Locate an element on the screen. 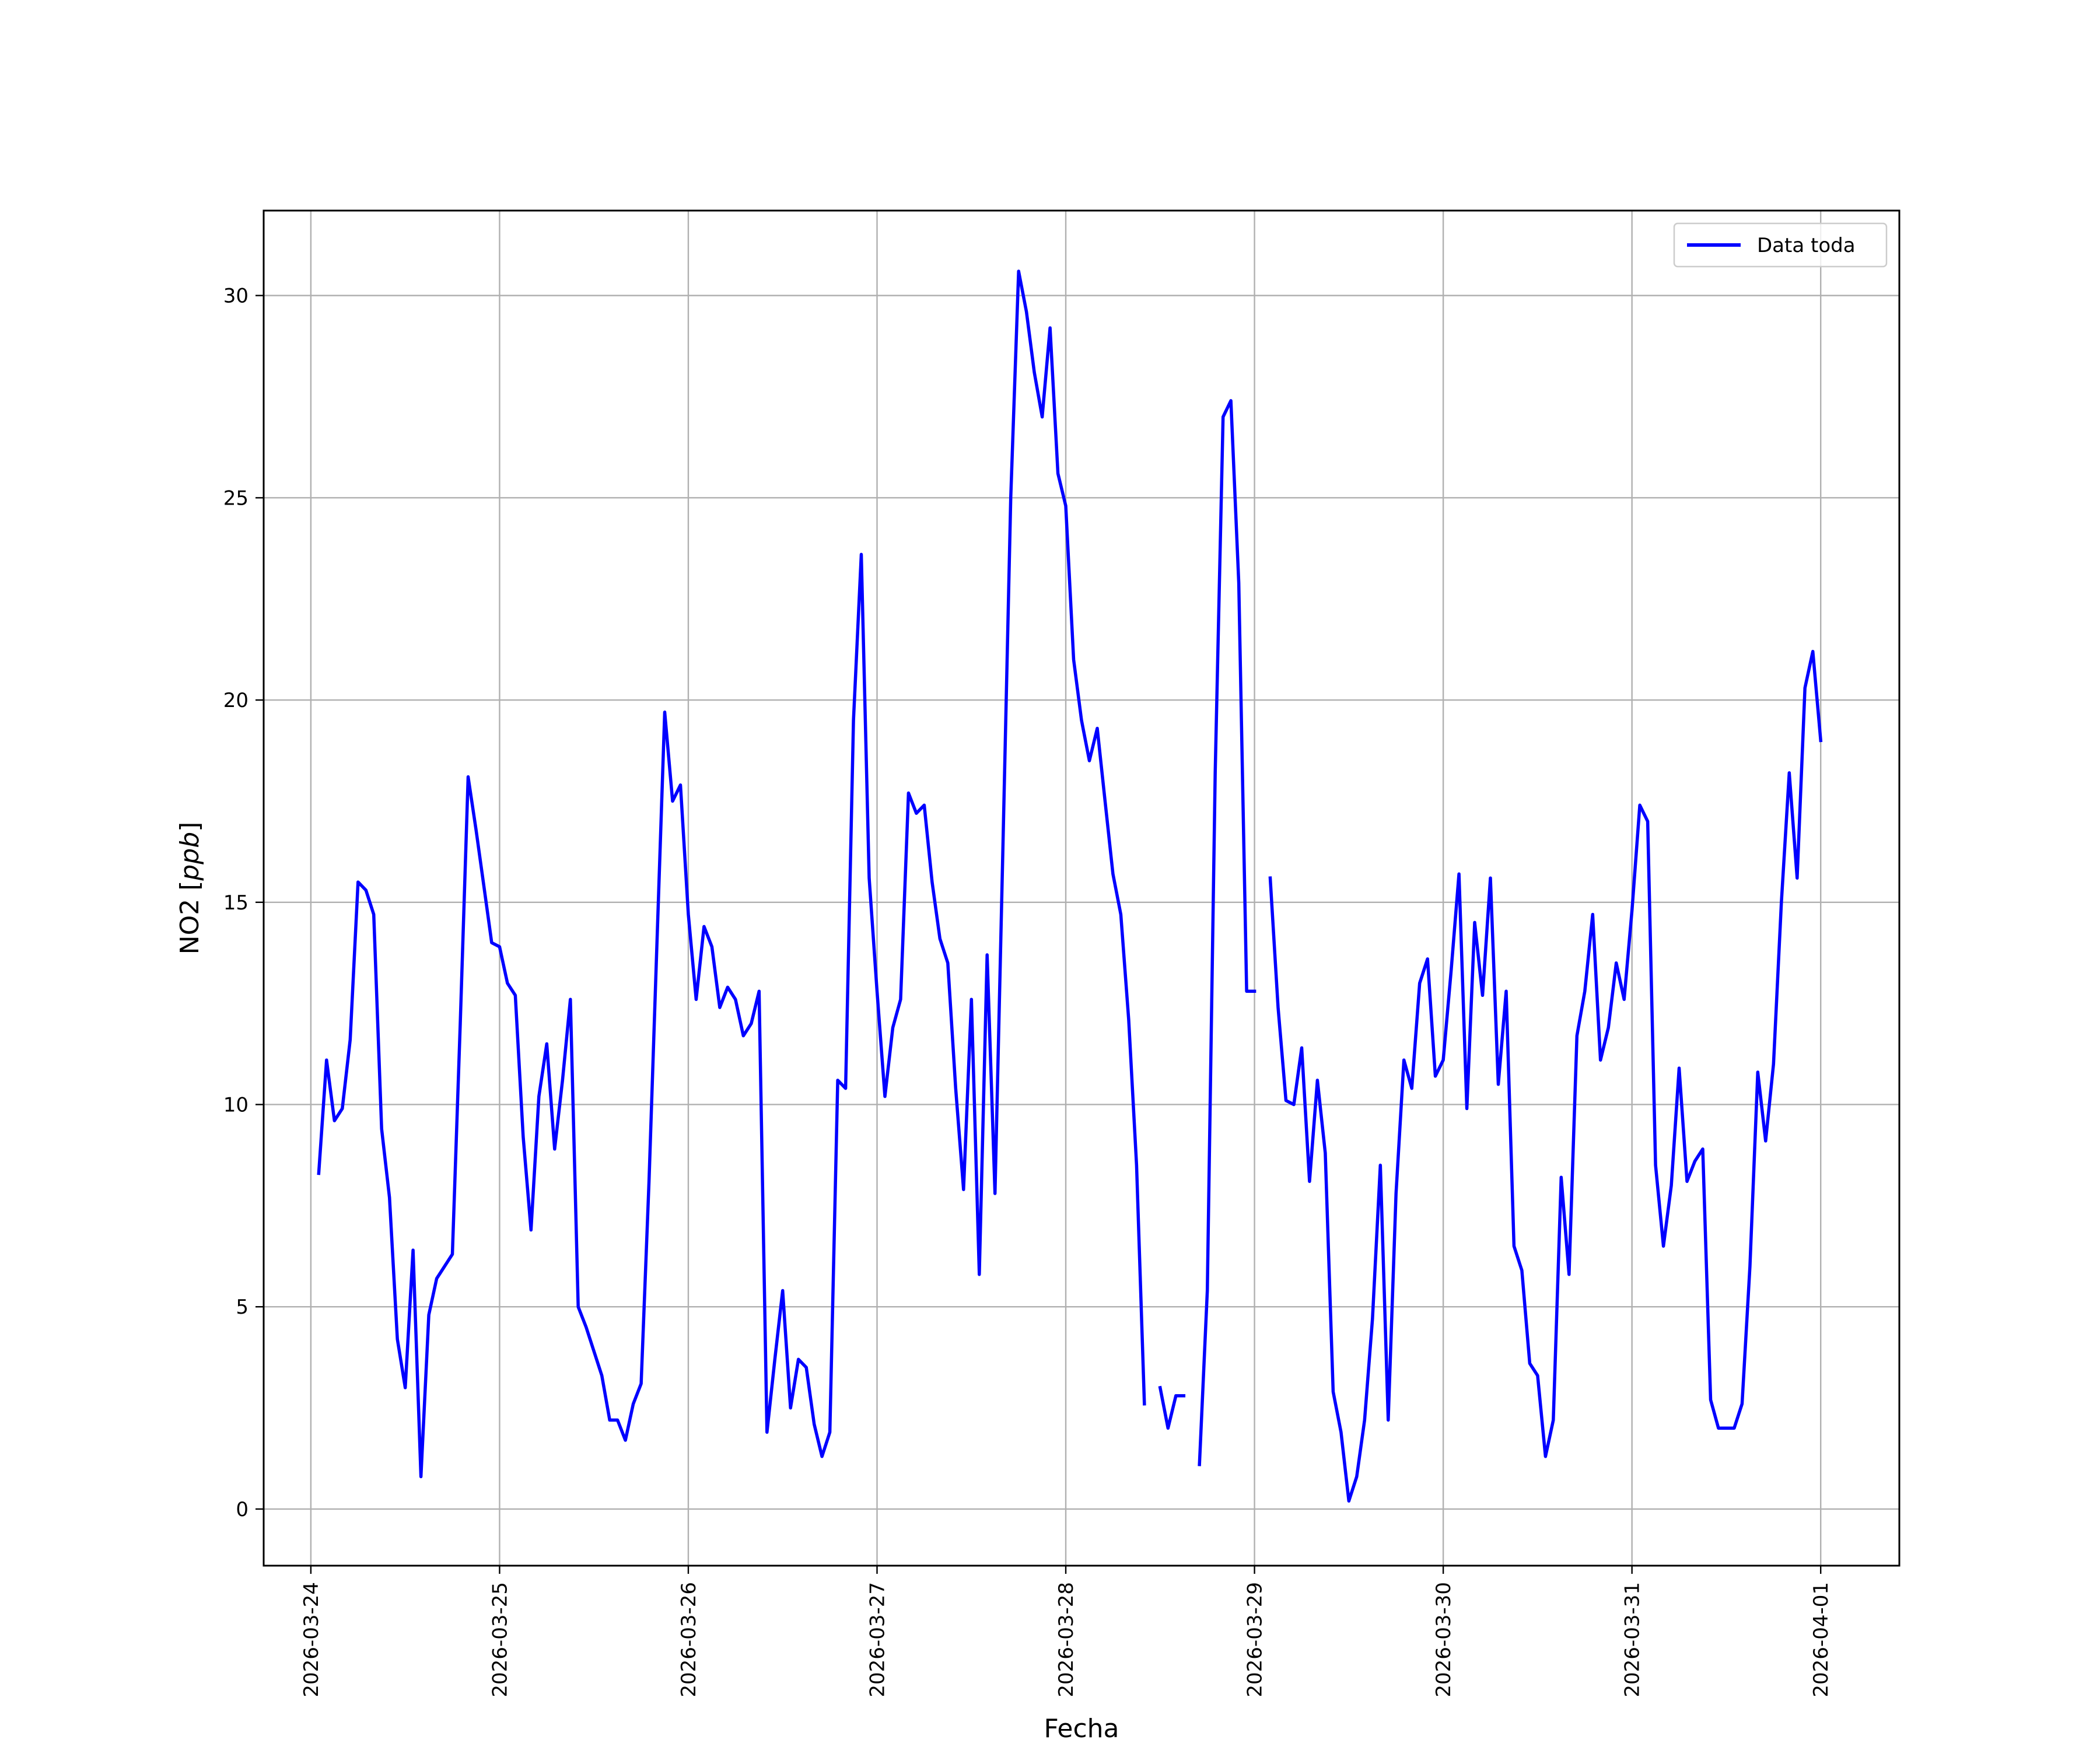  legend: Data toda is located at coordinates (1780, 245).